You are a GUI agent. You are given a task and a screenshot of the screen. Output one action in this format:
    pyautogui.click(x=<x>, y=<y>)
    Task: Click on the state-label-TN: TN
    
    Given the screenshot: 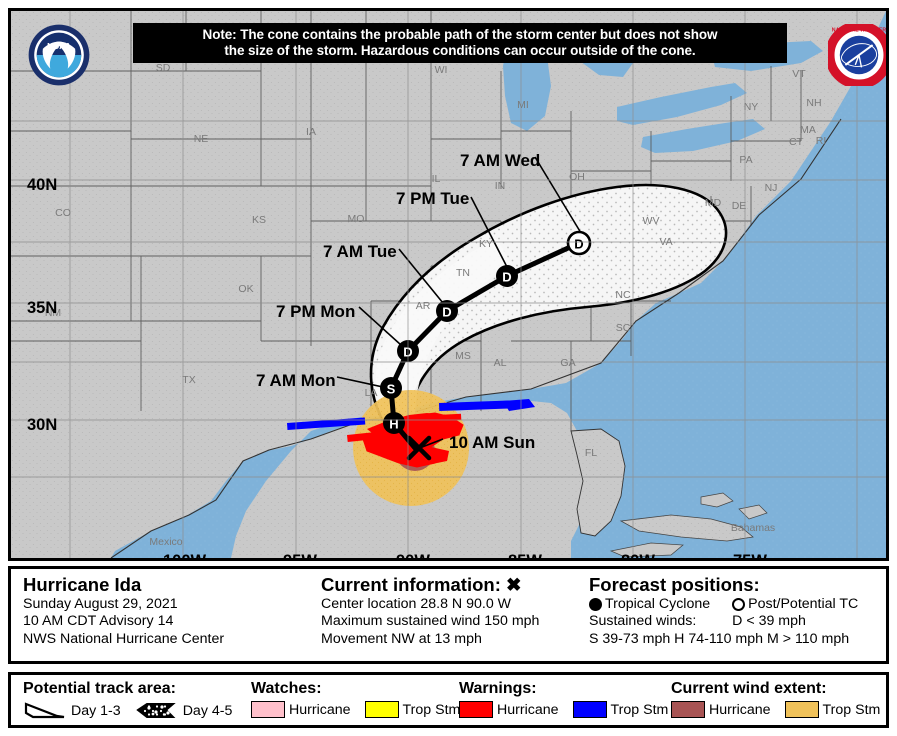 What is the action you would take?
    pyautogui.click(x=463, y=273)
    